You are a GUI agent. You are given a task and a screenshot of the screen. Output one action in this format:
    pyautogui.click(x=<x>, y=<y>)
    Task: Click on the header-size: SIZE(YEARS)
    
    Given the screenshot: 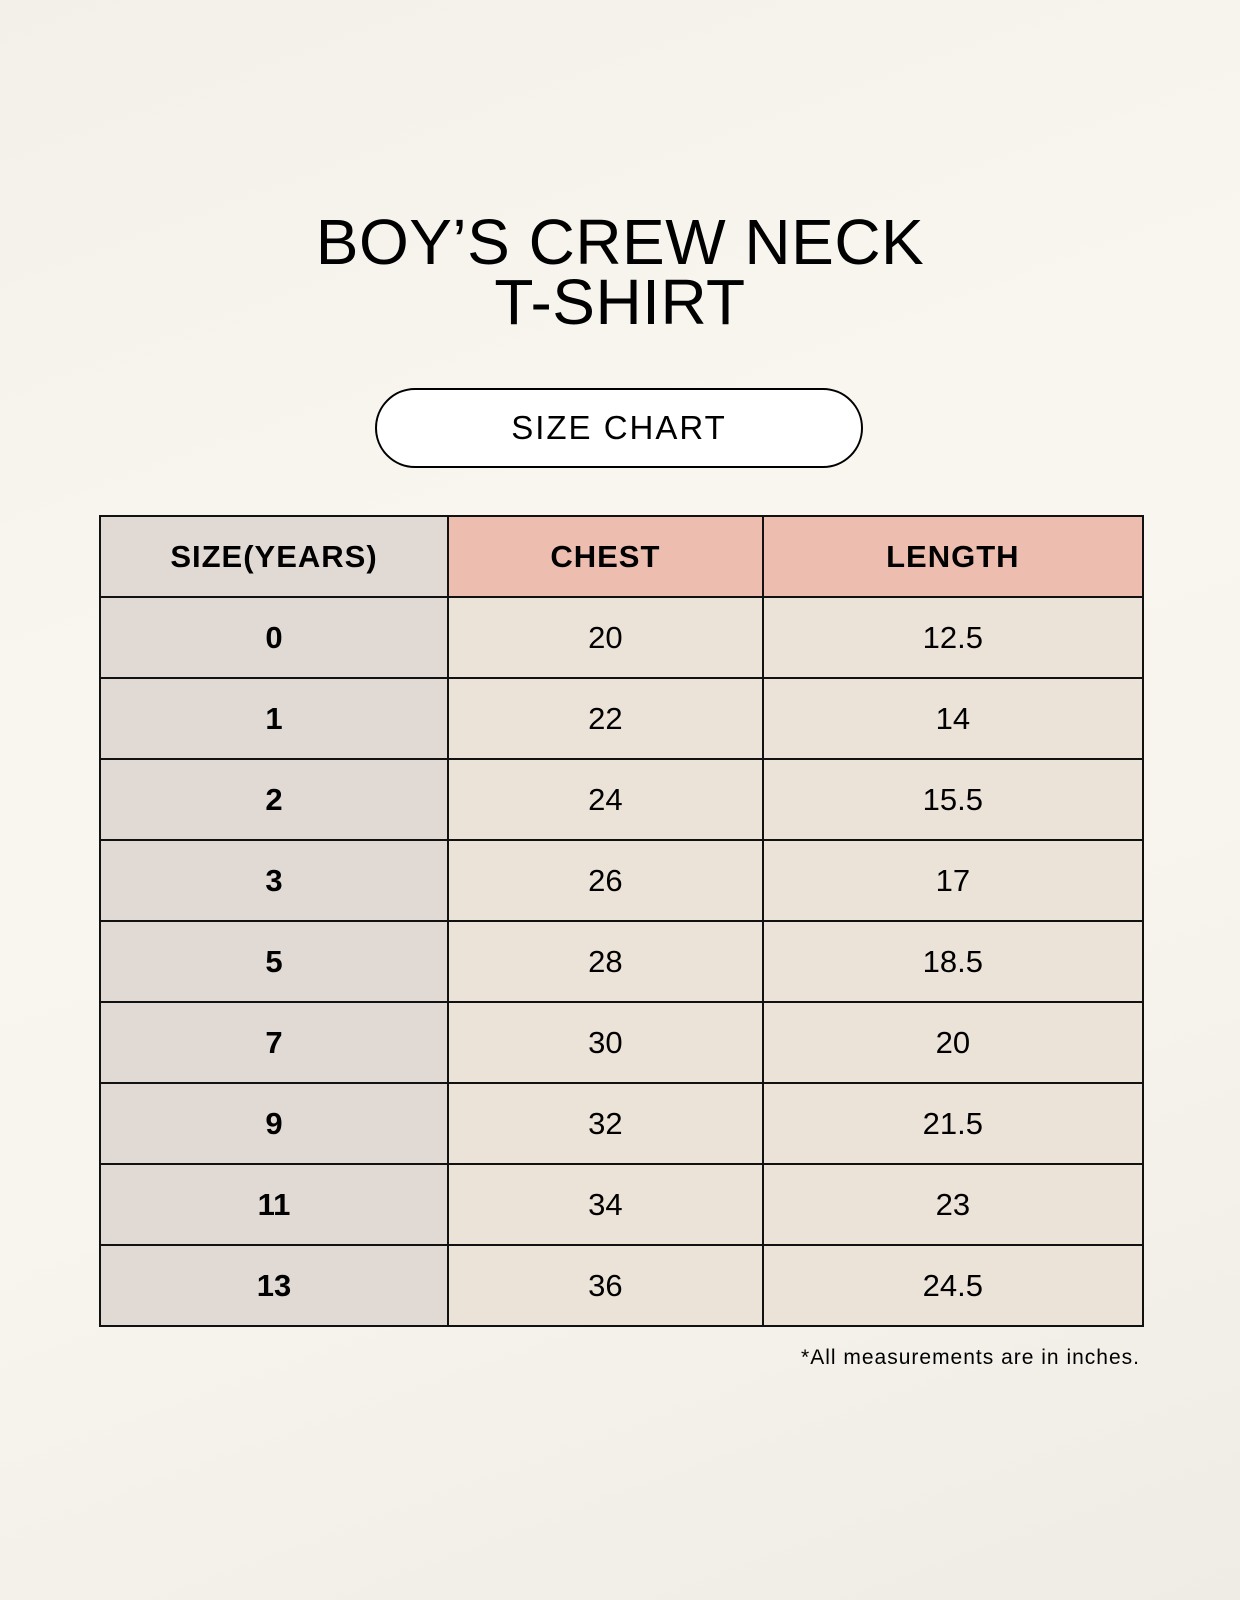 What is the action you would take?
    pyautogui.click(x=274, y=556)
    